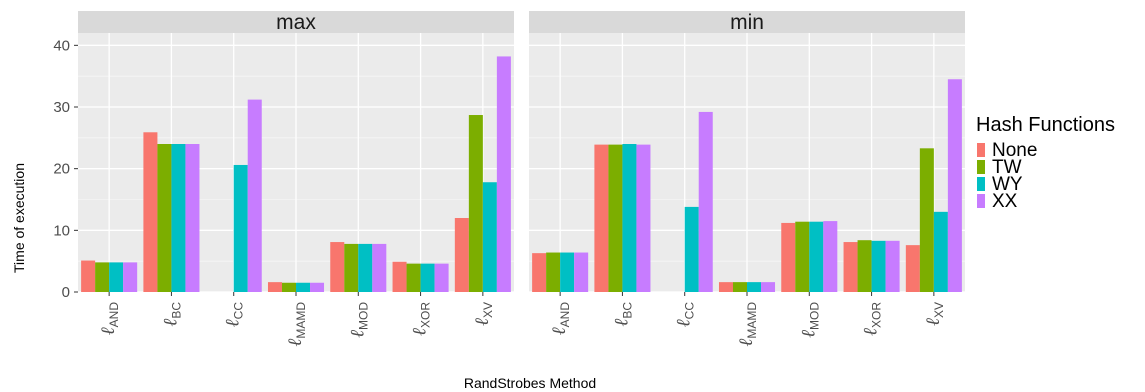 Image resolution: width=1145 pixels, height=392 pixels. I want to click on y-tick-label: 10, so click(61, 230).